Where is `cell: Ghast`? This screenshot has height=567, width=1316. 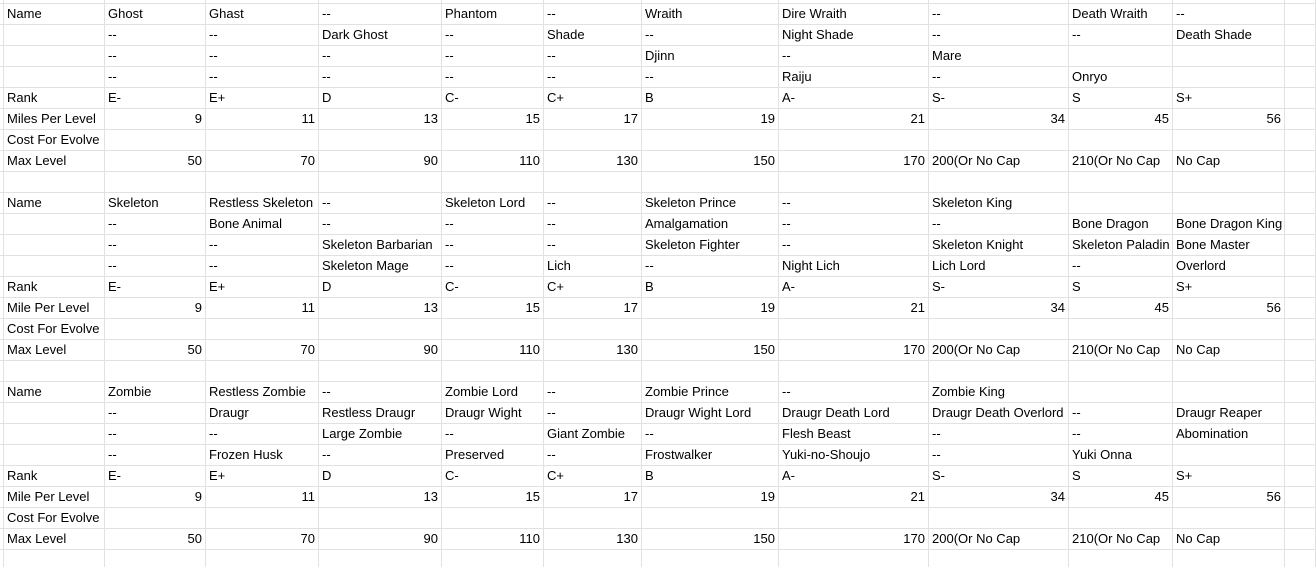
cell: Ghast is located at coordinates (262, 14).